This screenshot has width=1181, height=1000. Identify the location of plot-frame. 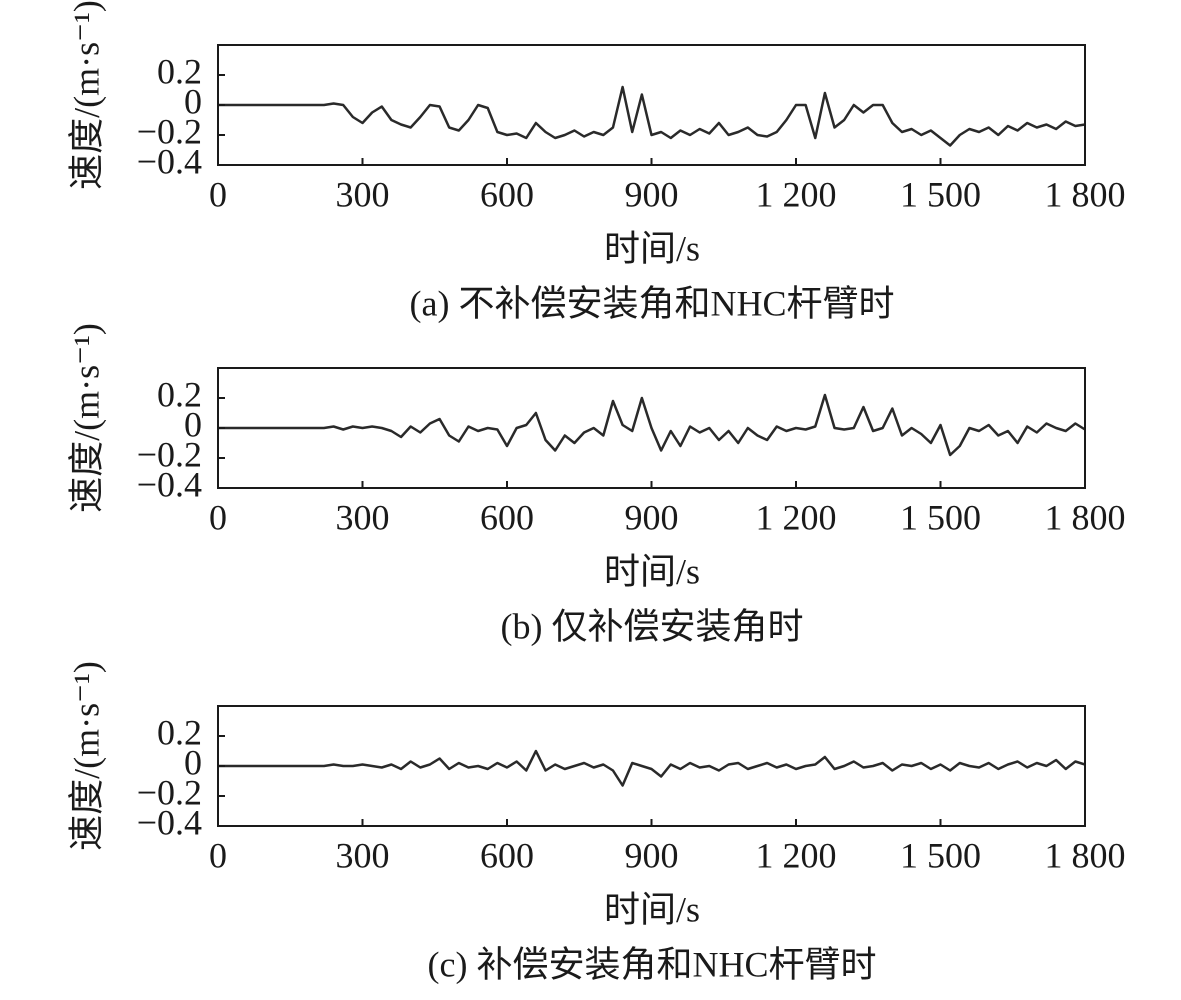
(651, 105).